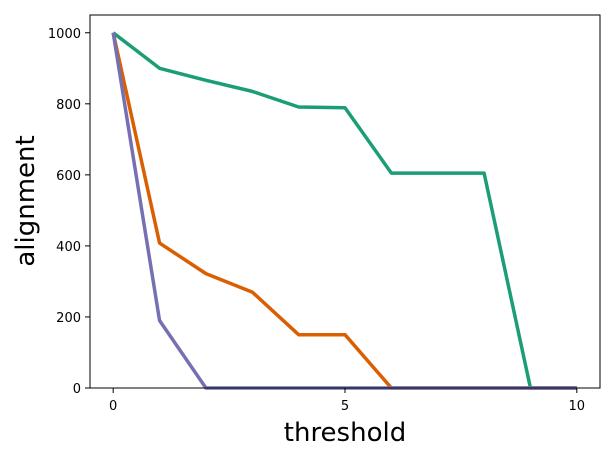  Describe the element at coordinates (68, 176) in the screenshot. I see `y-tick-label: 600` at that location.